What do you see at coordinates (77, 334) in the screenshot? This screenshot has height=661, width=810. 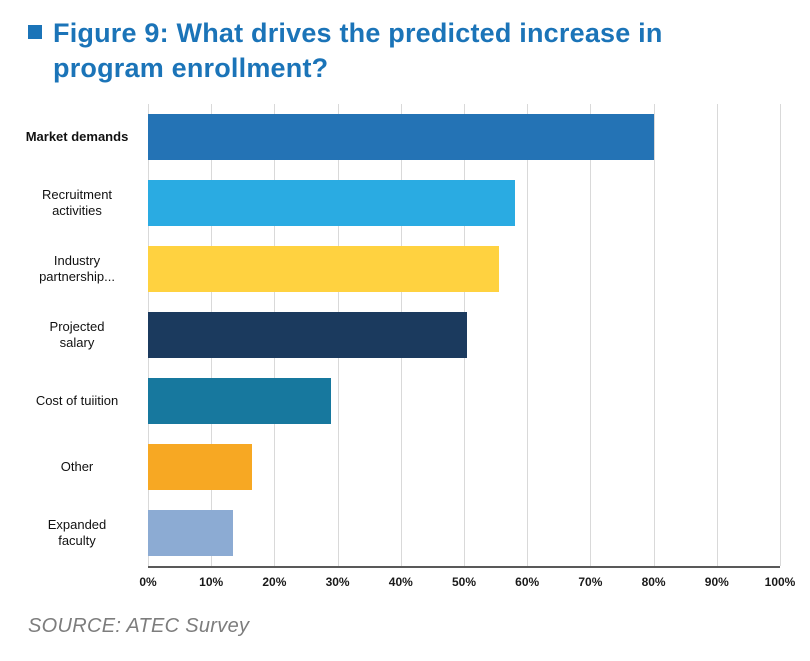 I see `bar-label: Projected salary` at bounding box center [77, 334].